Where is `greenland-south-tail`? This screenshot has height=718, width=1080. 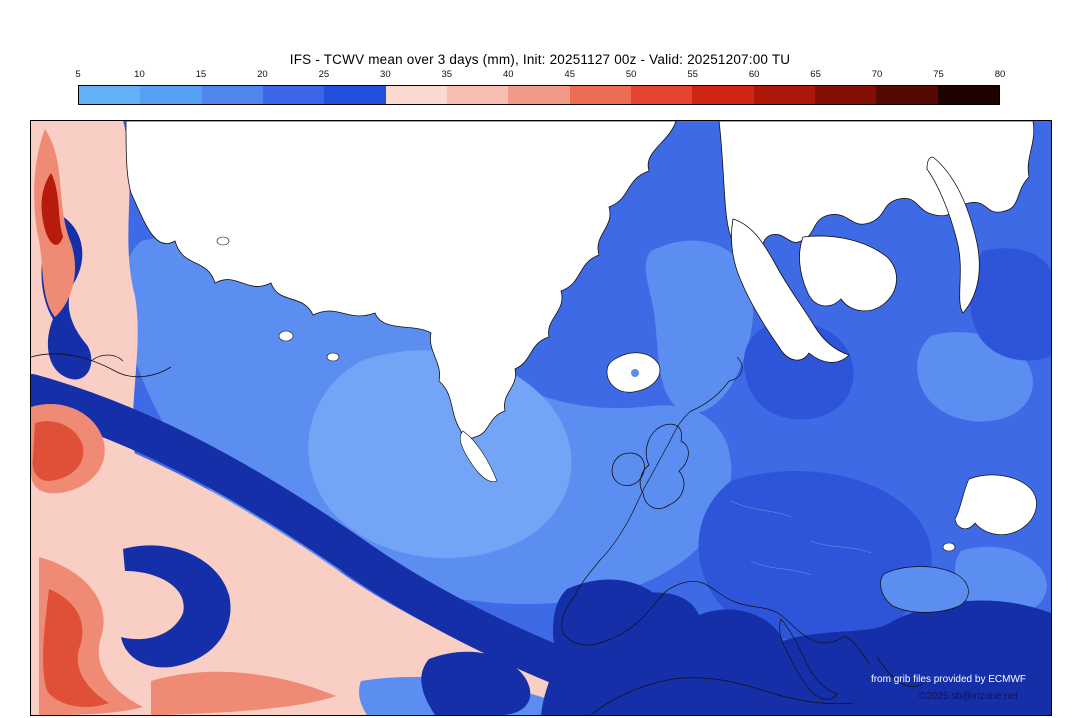
greenland-south-tail is located at coordinates (478, 456).